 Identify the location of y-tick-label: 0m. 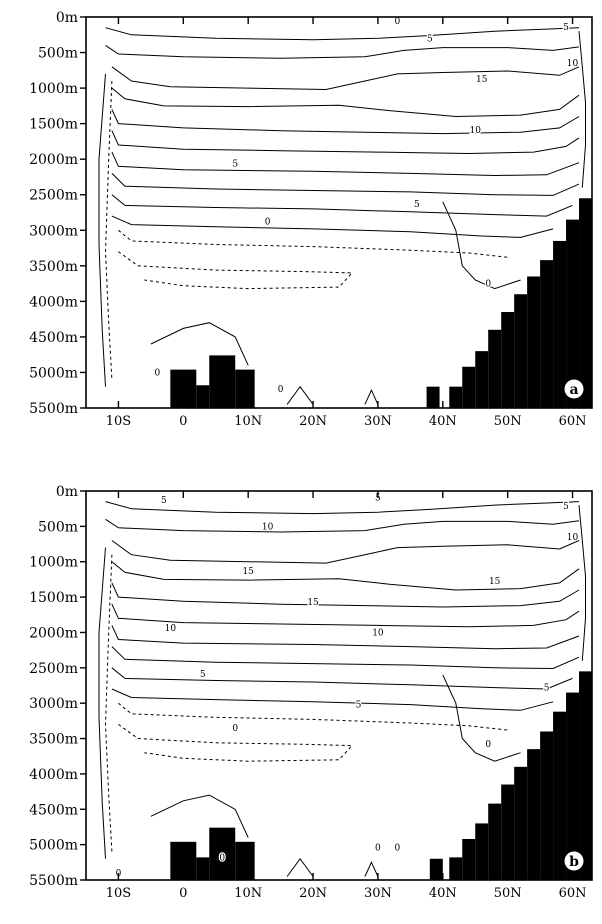
(67, 492).